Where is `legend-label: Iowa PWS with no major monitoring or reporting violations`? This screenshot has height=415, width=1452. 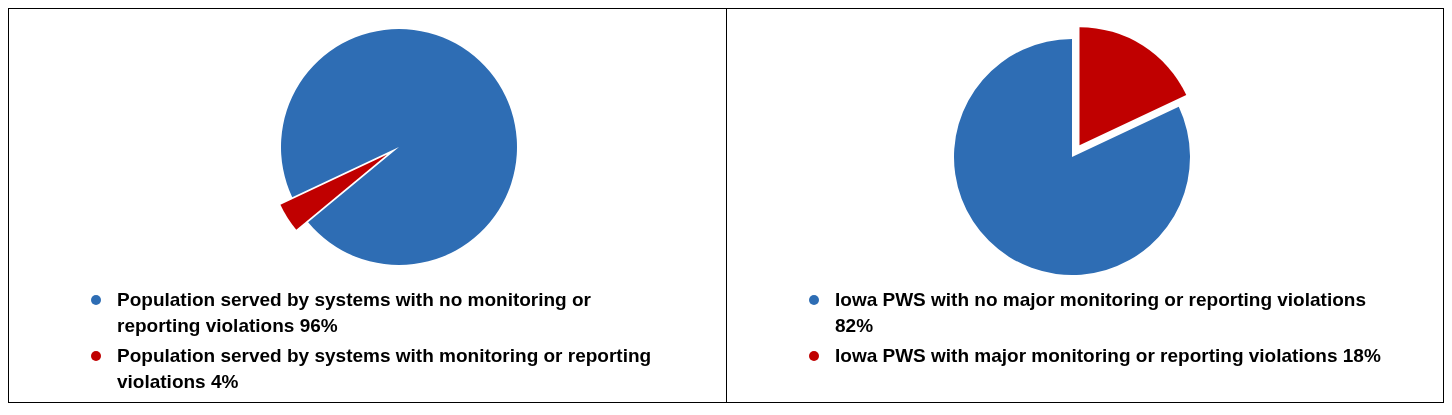 legend-label: Iowa PWS with no major monitoring or reporting violations is located at coordinates (1100, 299).